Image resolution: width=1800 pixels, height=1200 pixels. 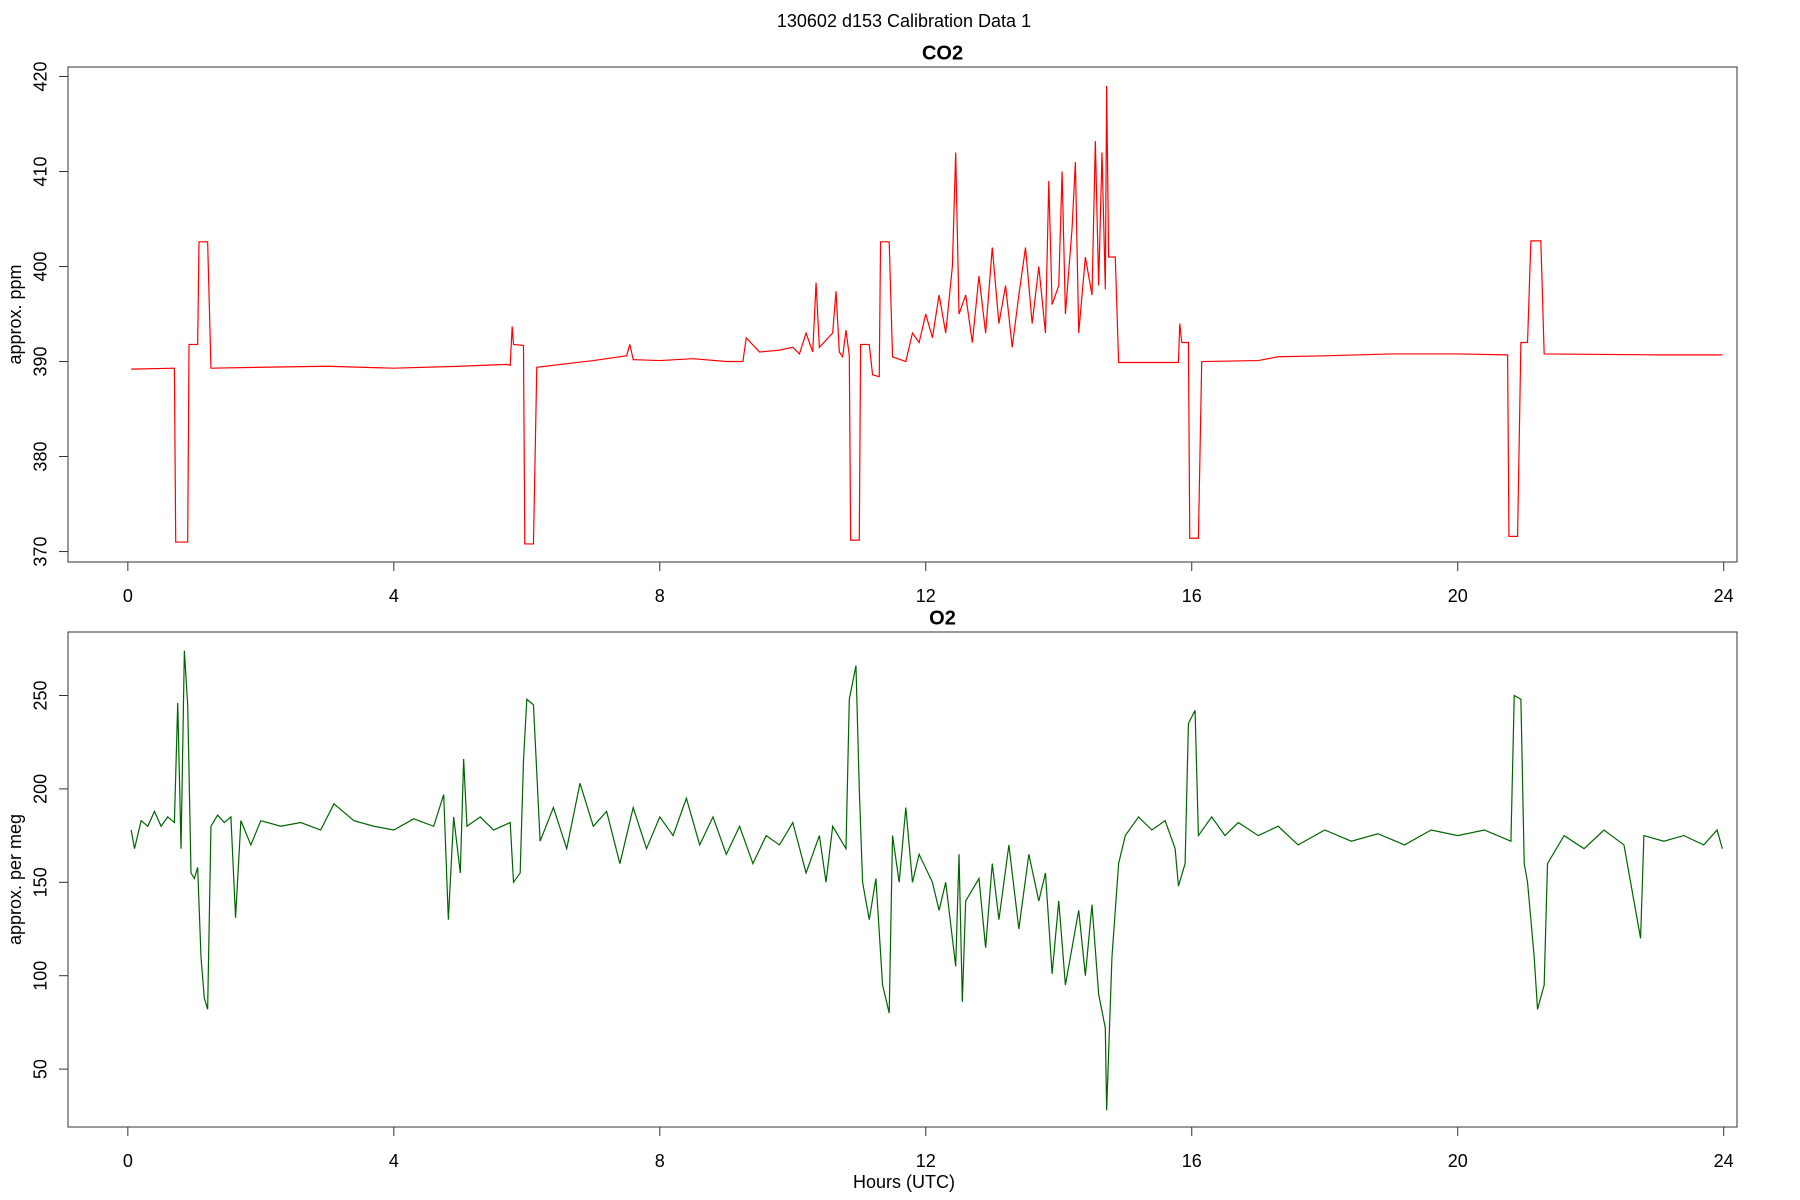 What do you see at coordinates (41, 552) in the screenshot?
I see `y-tick-label: 370` at bounding box center [41, 552].